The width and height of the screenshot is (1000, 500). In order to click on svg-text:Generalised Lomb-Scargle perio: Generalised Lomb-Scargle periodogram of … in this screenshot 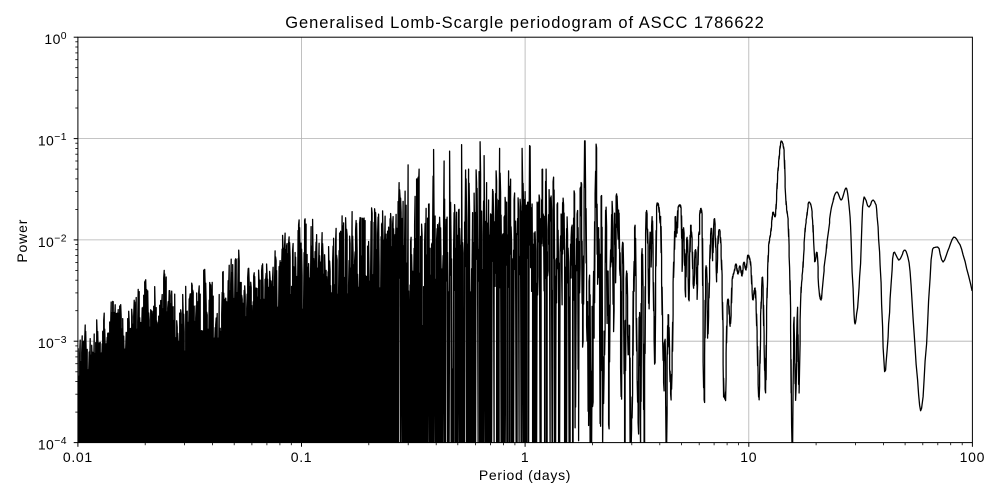, I will do `click(525, 23)`.